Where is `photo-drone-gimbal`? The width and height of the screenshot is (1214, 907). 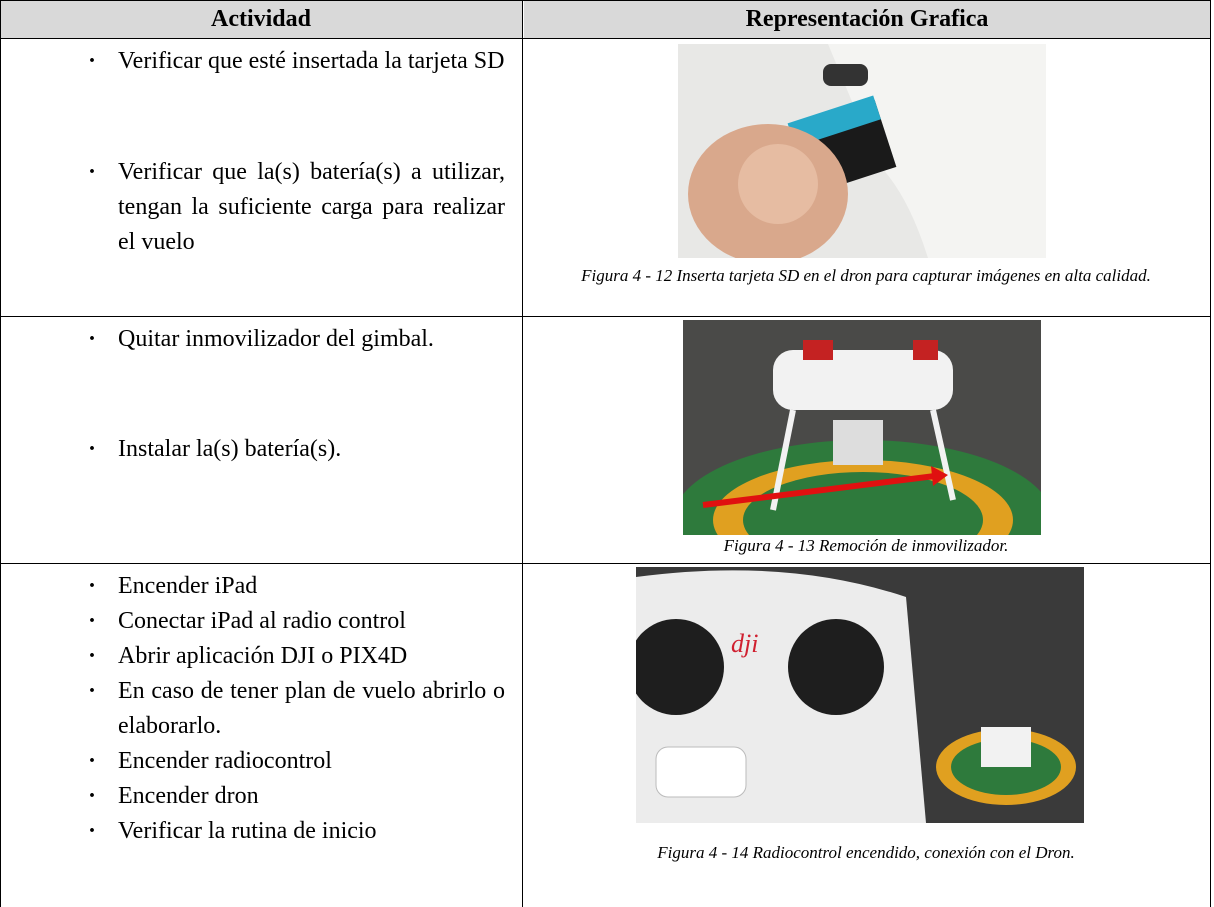
photo-drone-gimbal is located at coordinates (862, 427).